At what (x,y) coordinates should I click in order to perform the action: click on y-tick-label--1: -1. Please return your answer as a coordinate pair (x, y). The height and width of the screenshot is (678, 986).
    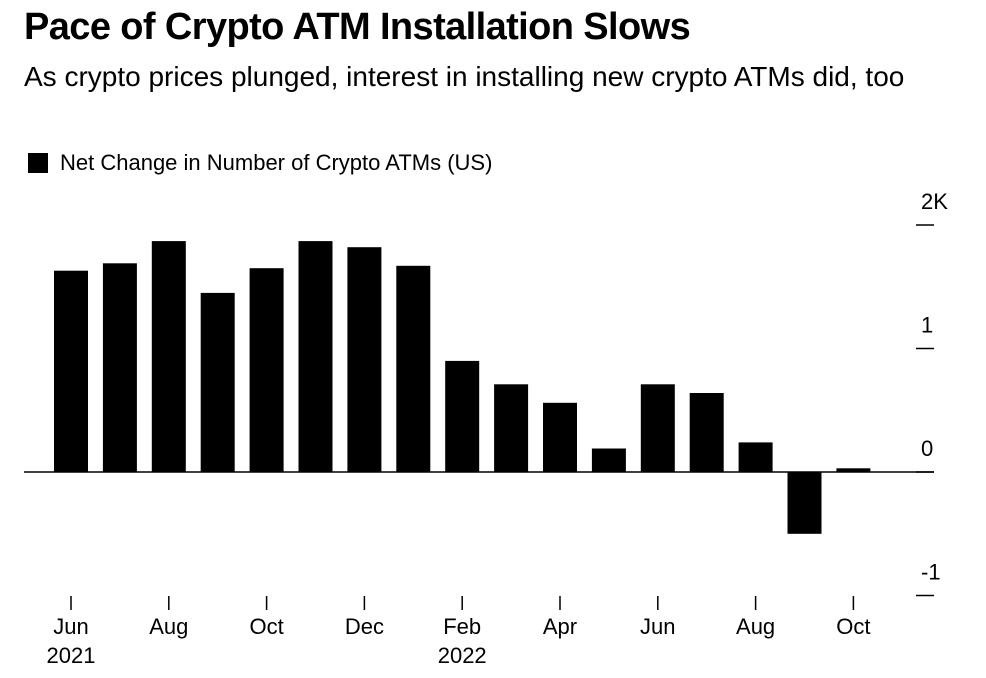
    Looking at the image, I should click on (931, 572).